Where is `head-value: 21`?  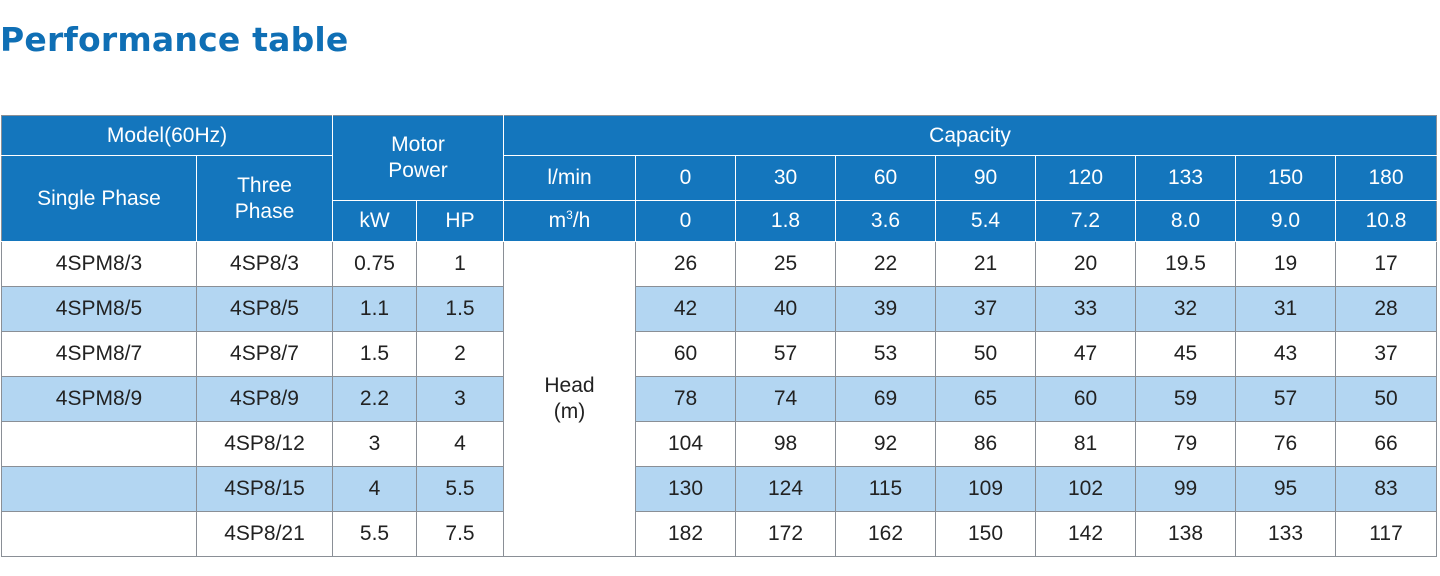
head-value: 21 is located at coordinates (985, 264).